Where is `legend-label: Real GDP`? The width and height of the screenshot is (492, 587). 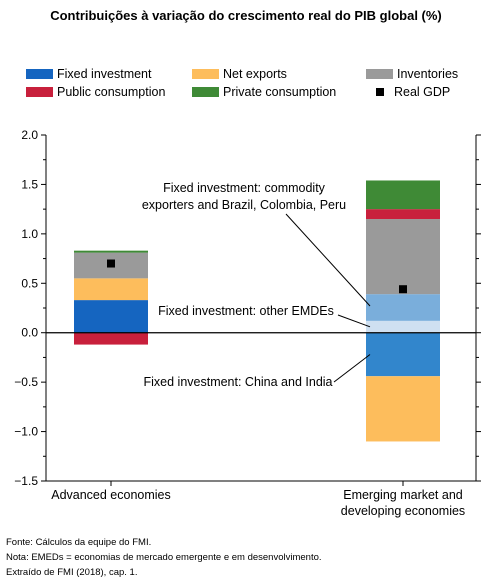 legend-label: Real GDP is located at coordinates (422, 92).